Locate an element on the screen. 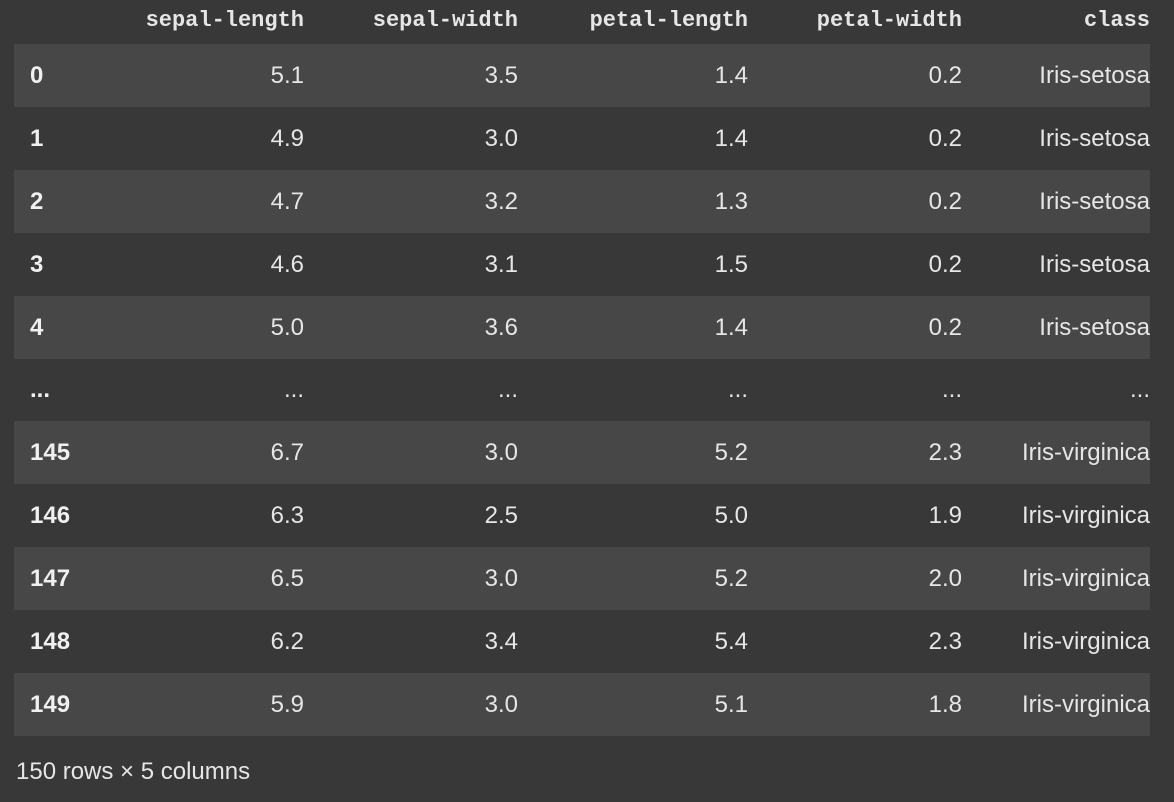 The width and height of the screenshot is (1174, 802). table-row: 4 5.0 3.6 1.4 0.2 Iris-setosa is located at coordinates (582, 327).